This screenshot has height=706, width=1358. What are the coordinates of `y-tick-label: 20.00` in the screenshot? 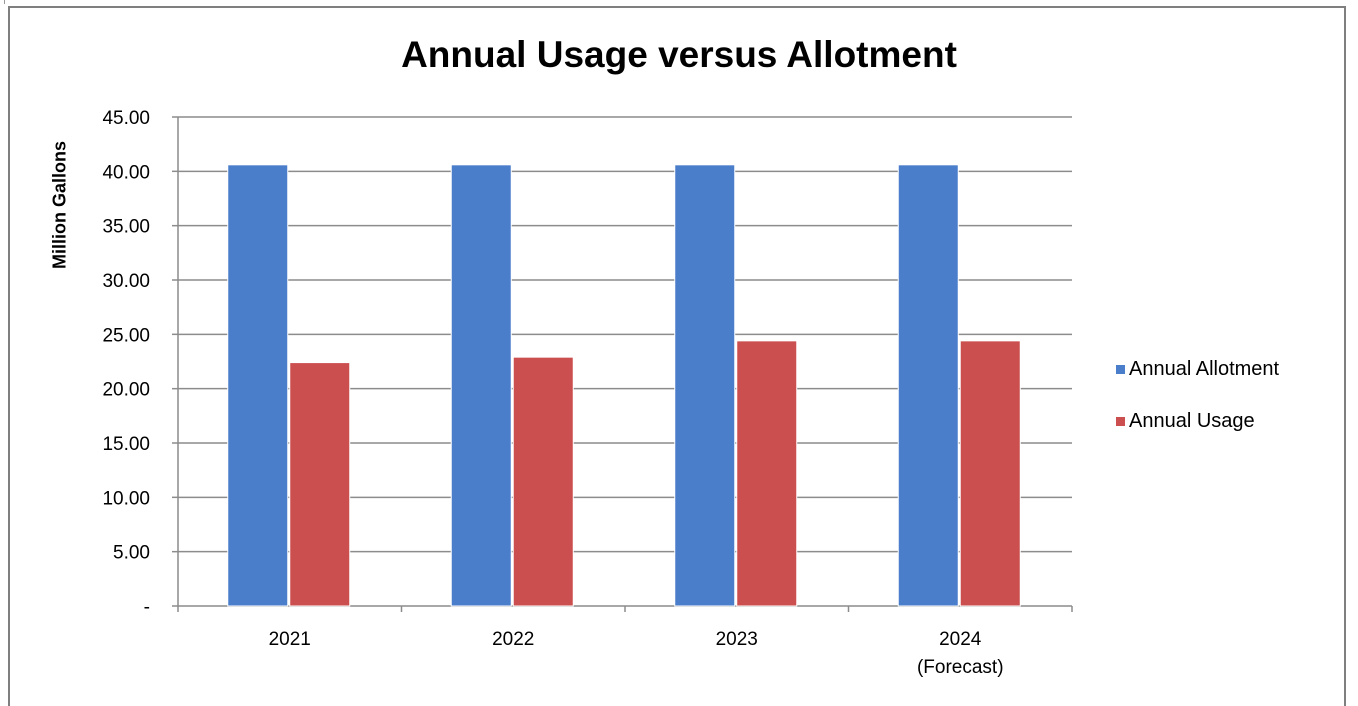 It's located at (126, 390).